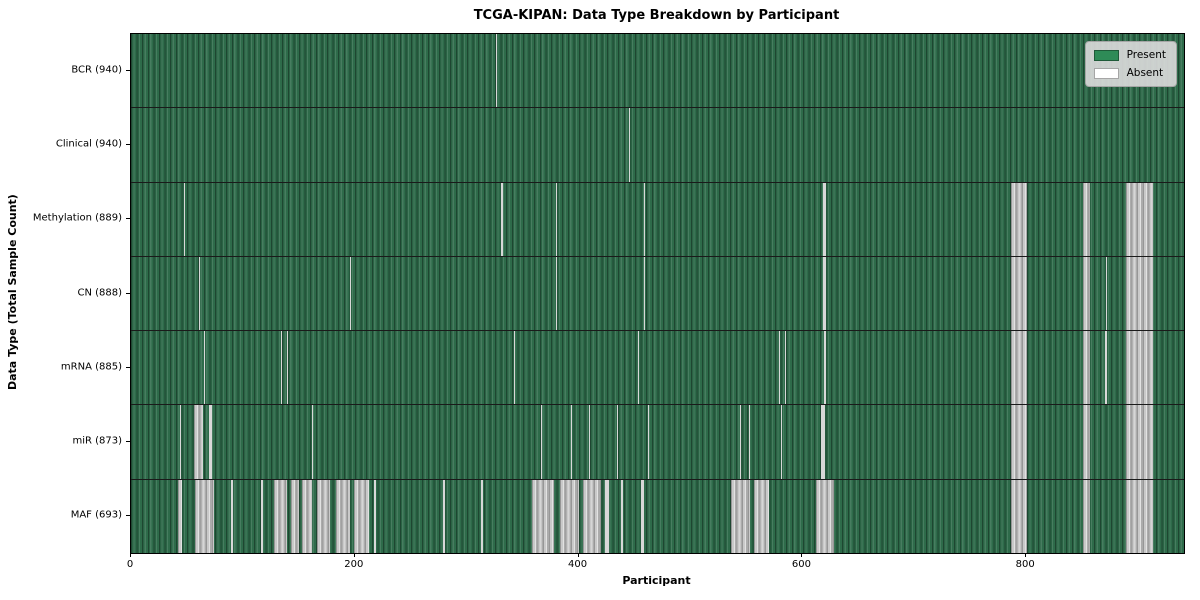 This screenshot has height=600, width=1200. Describe the element at coordinates (96, 515) in the screenshot. I see `y-tick-label-maf: MAF (693)` at that location.